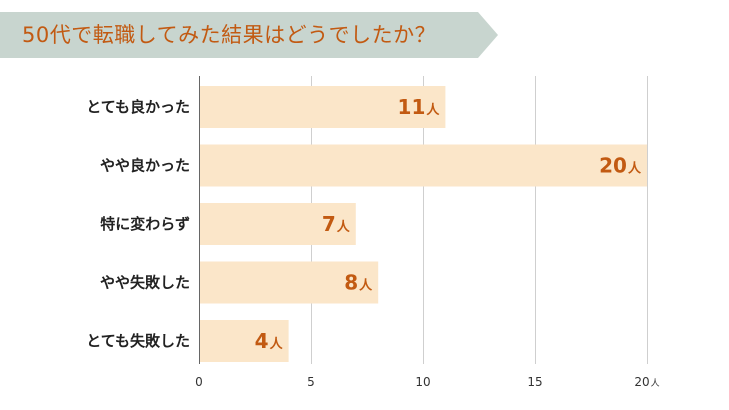 The image size is (729, 410). I want to click on tick-unit-label: 人, so click(655, 383).